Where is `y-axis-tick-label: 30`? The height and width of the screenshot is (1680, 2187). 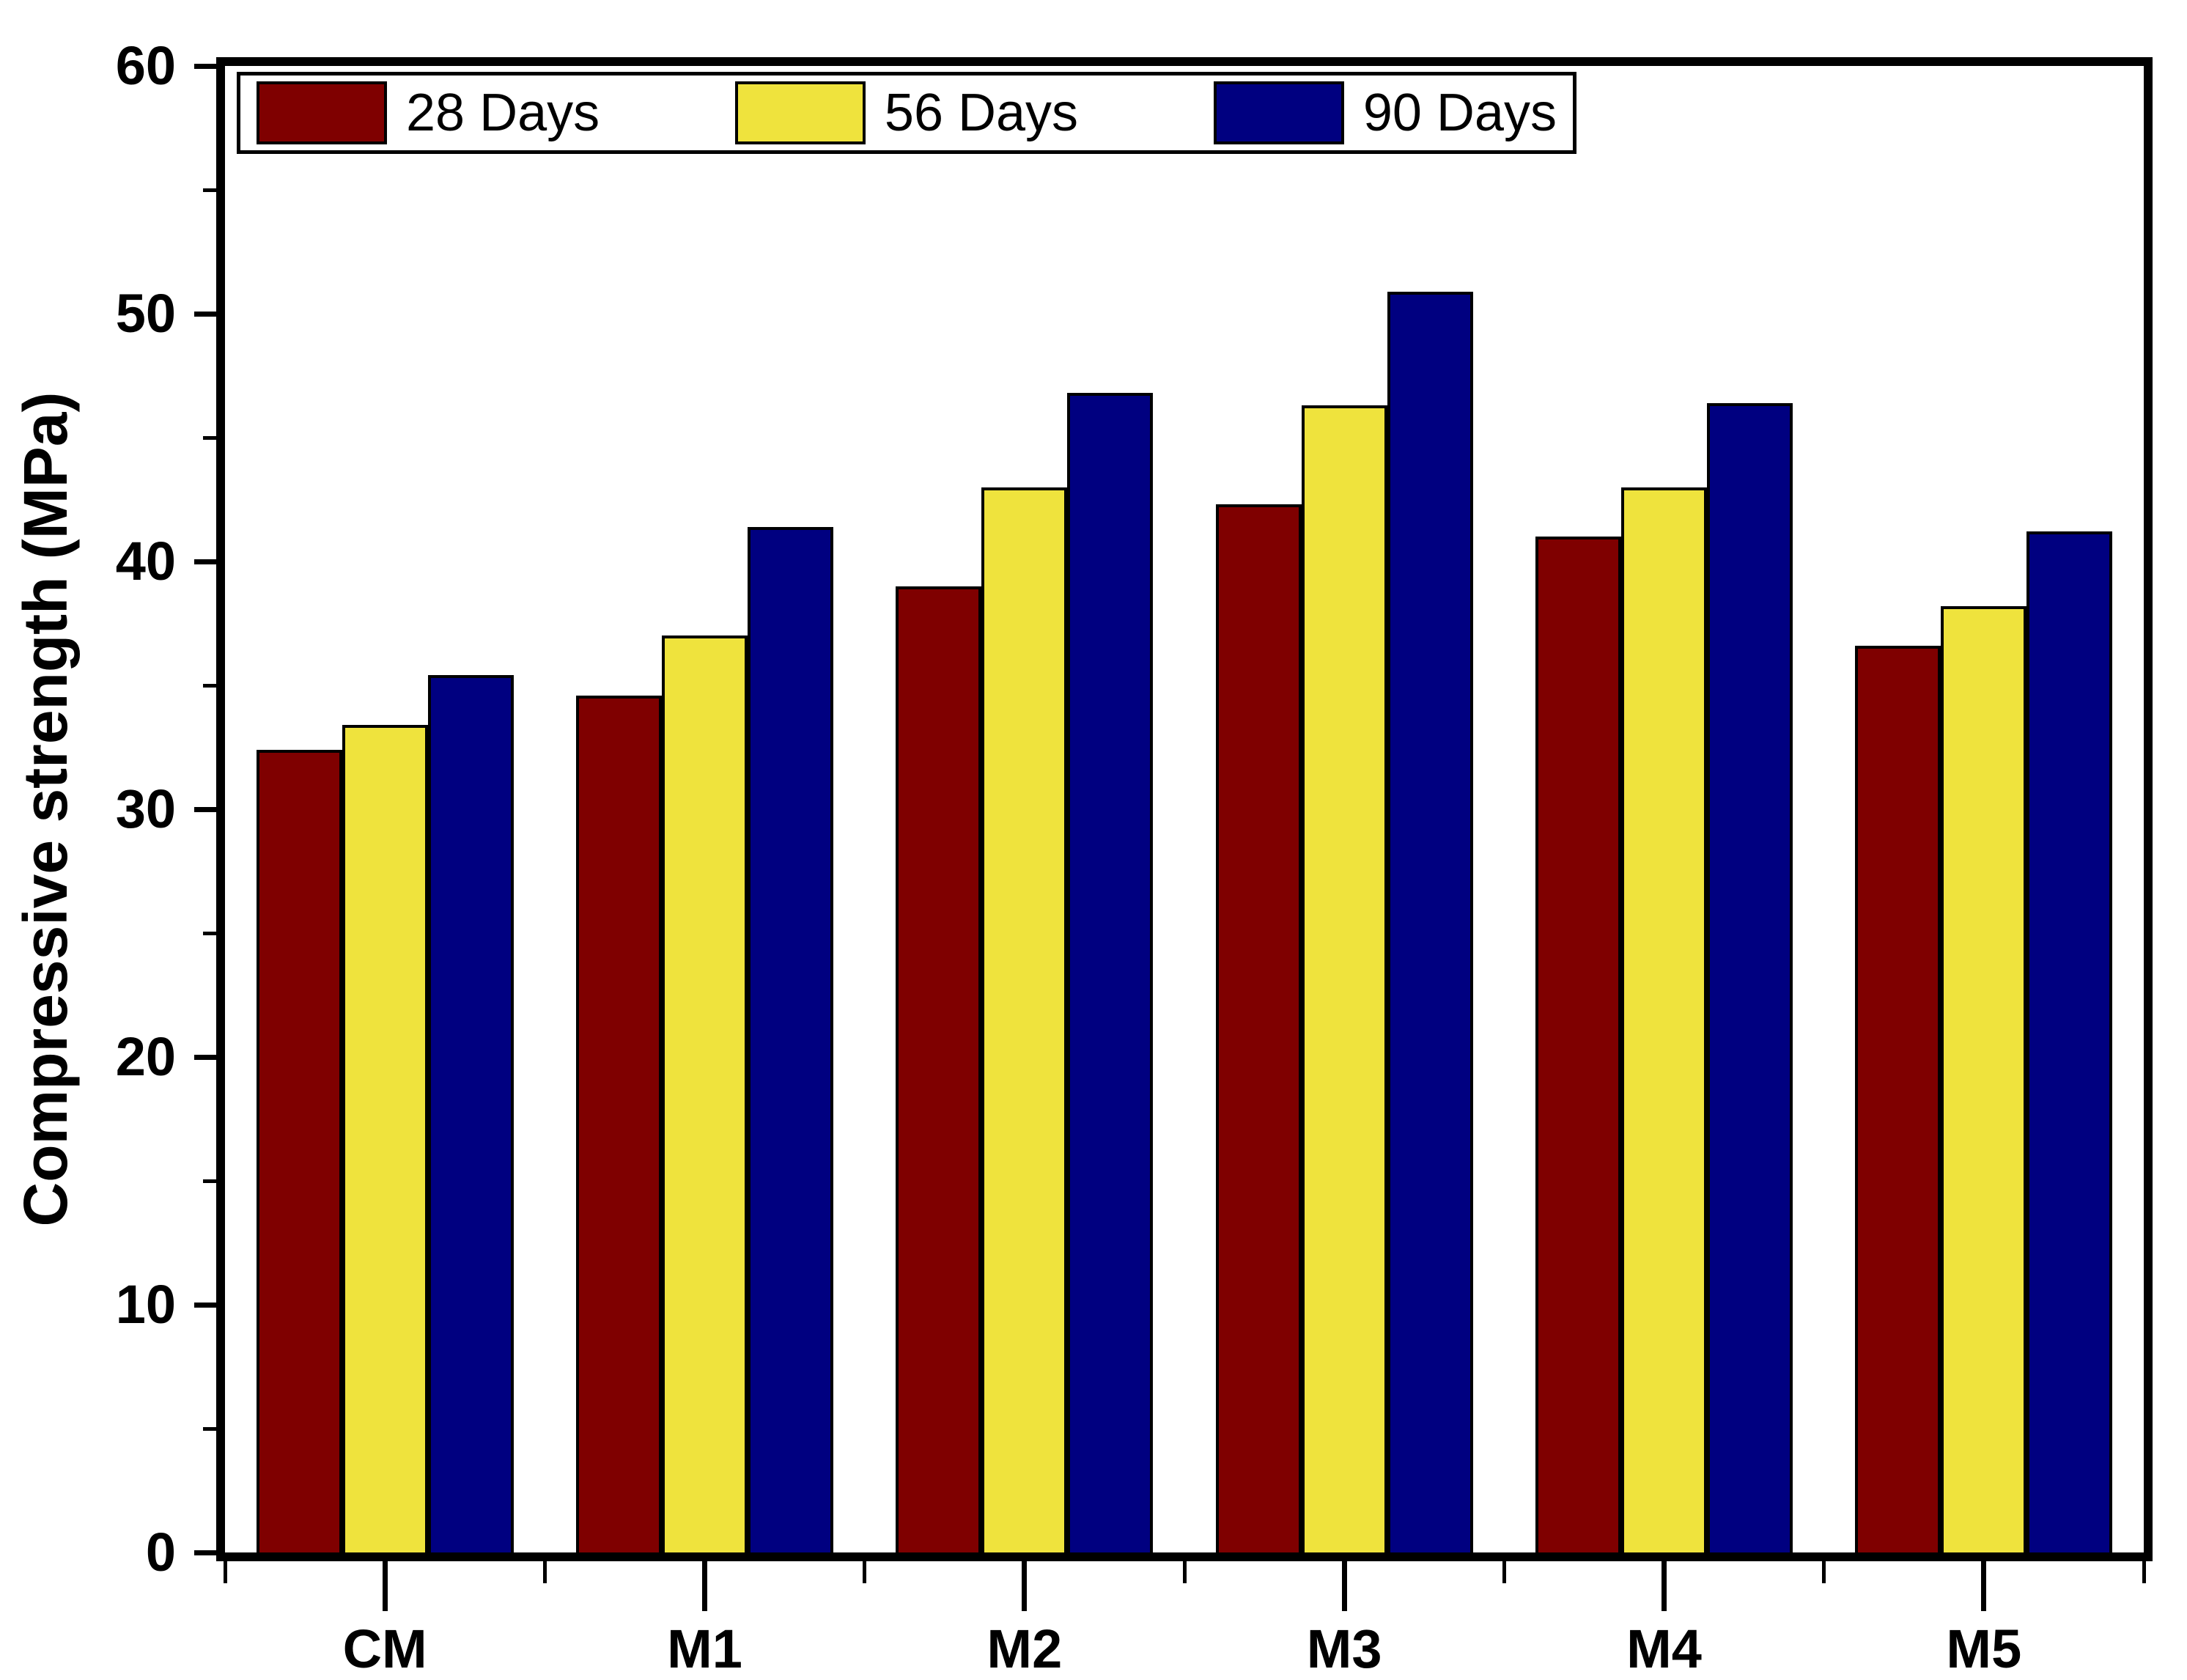
y-axis-tick-label: 30 is located at coordinates (145, 809).